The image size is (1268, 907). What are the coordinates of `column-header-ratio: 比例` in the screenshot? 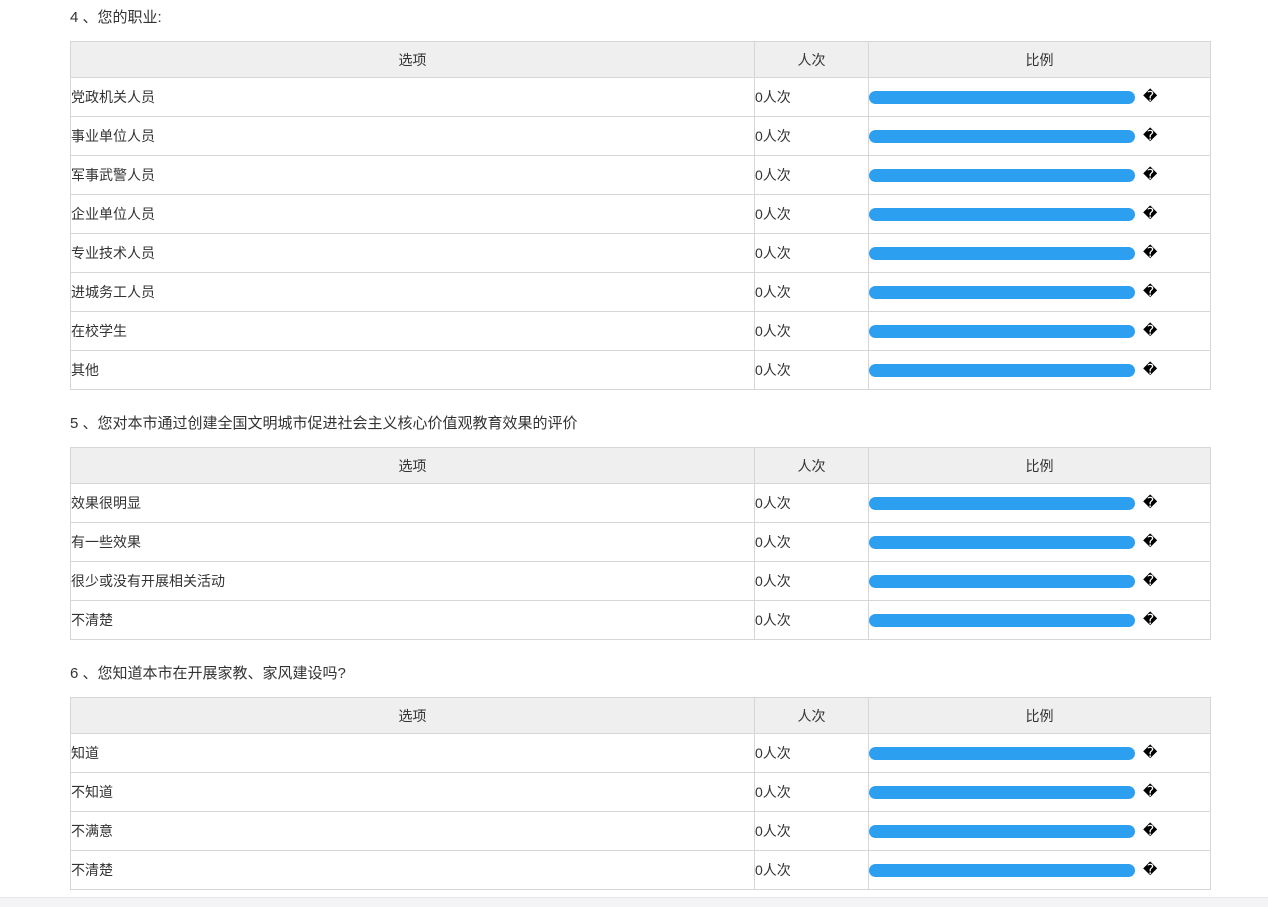 It's located at (1039, 59).